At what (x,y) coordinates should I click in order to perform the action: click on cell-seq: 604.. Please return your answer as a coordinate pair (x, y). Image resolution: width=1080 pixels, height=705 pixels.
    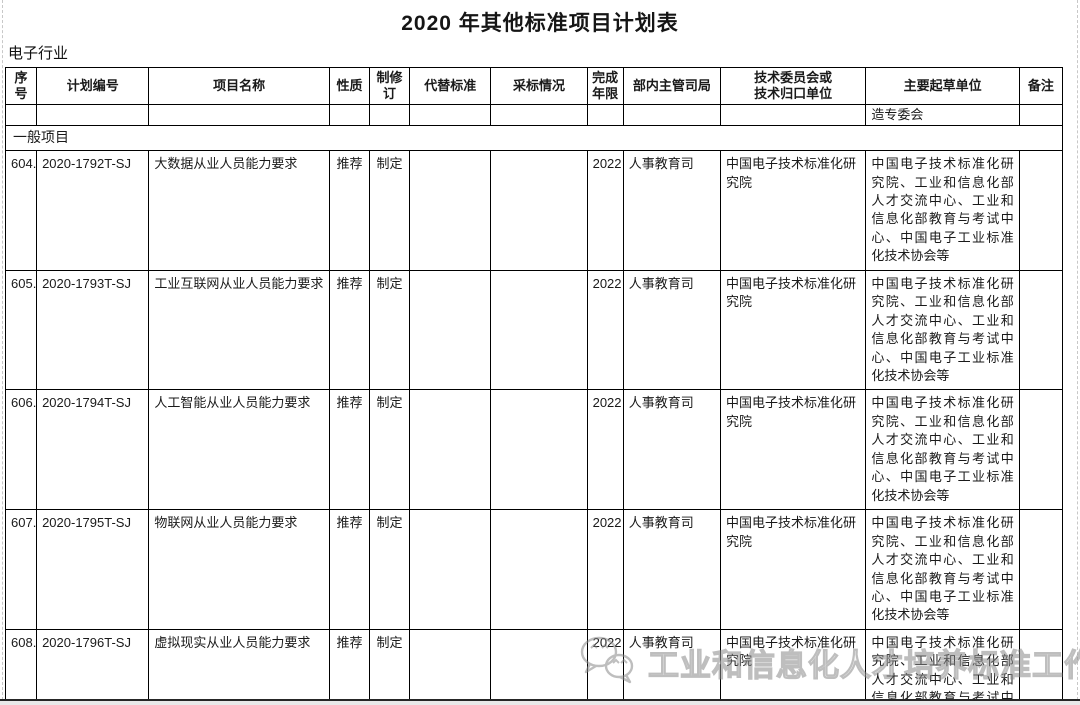
    Looking at the image, I should click on (21, 210).